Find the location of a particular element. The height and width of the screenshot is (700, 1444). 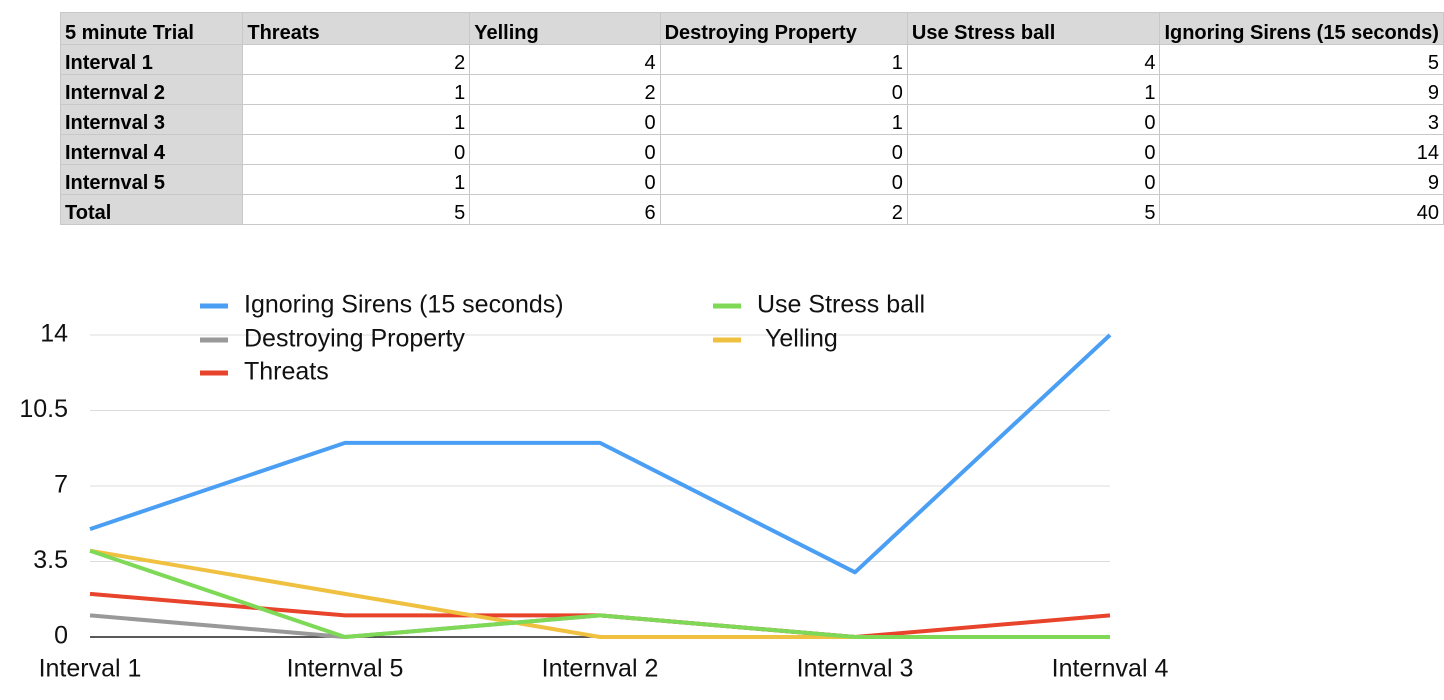

cell: 4 is located at coordinates (565, 59).